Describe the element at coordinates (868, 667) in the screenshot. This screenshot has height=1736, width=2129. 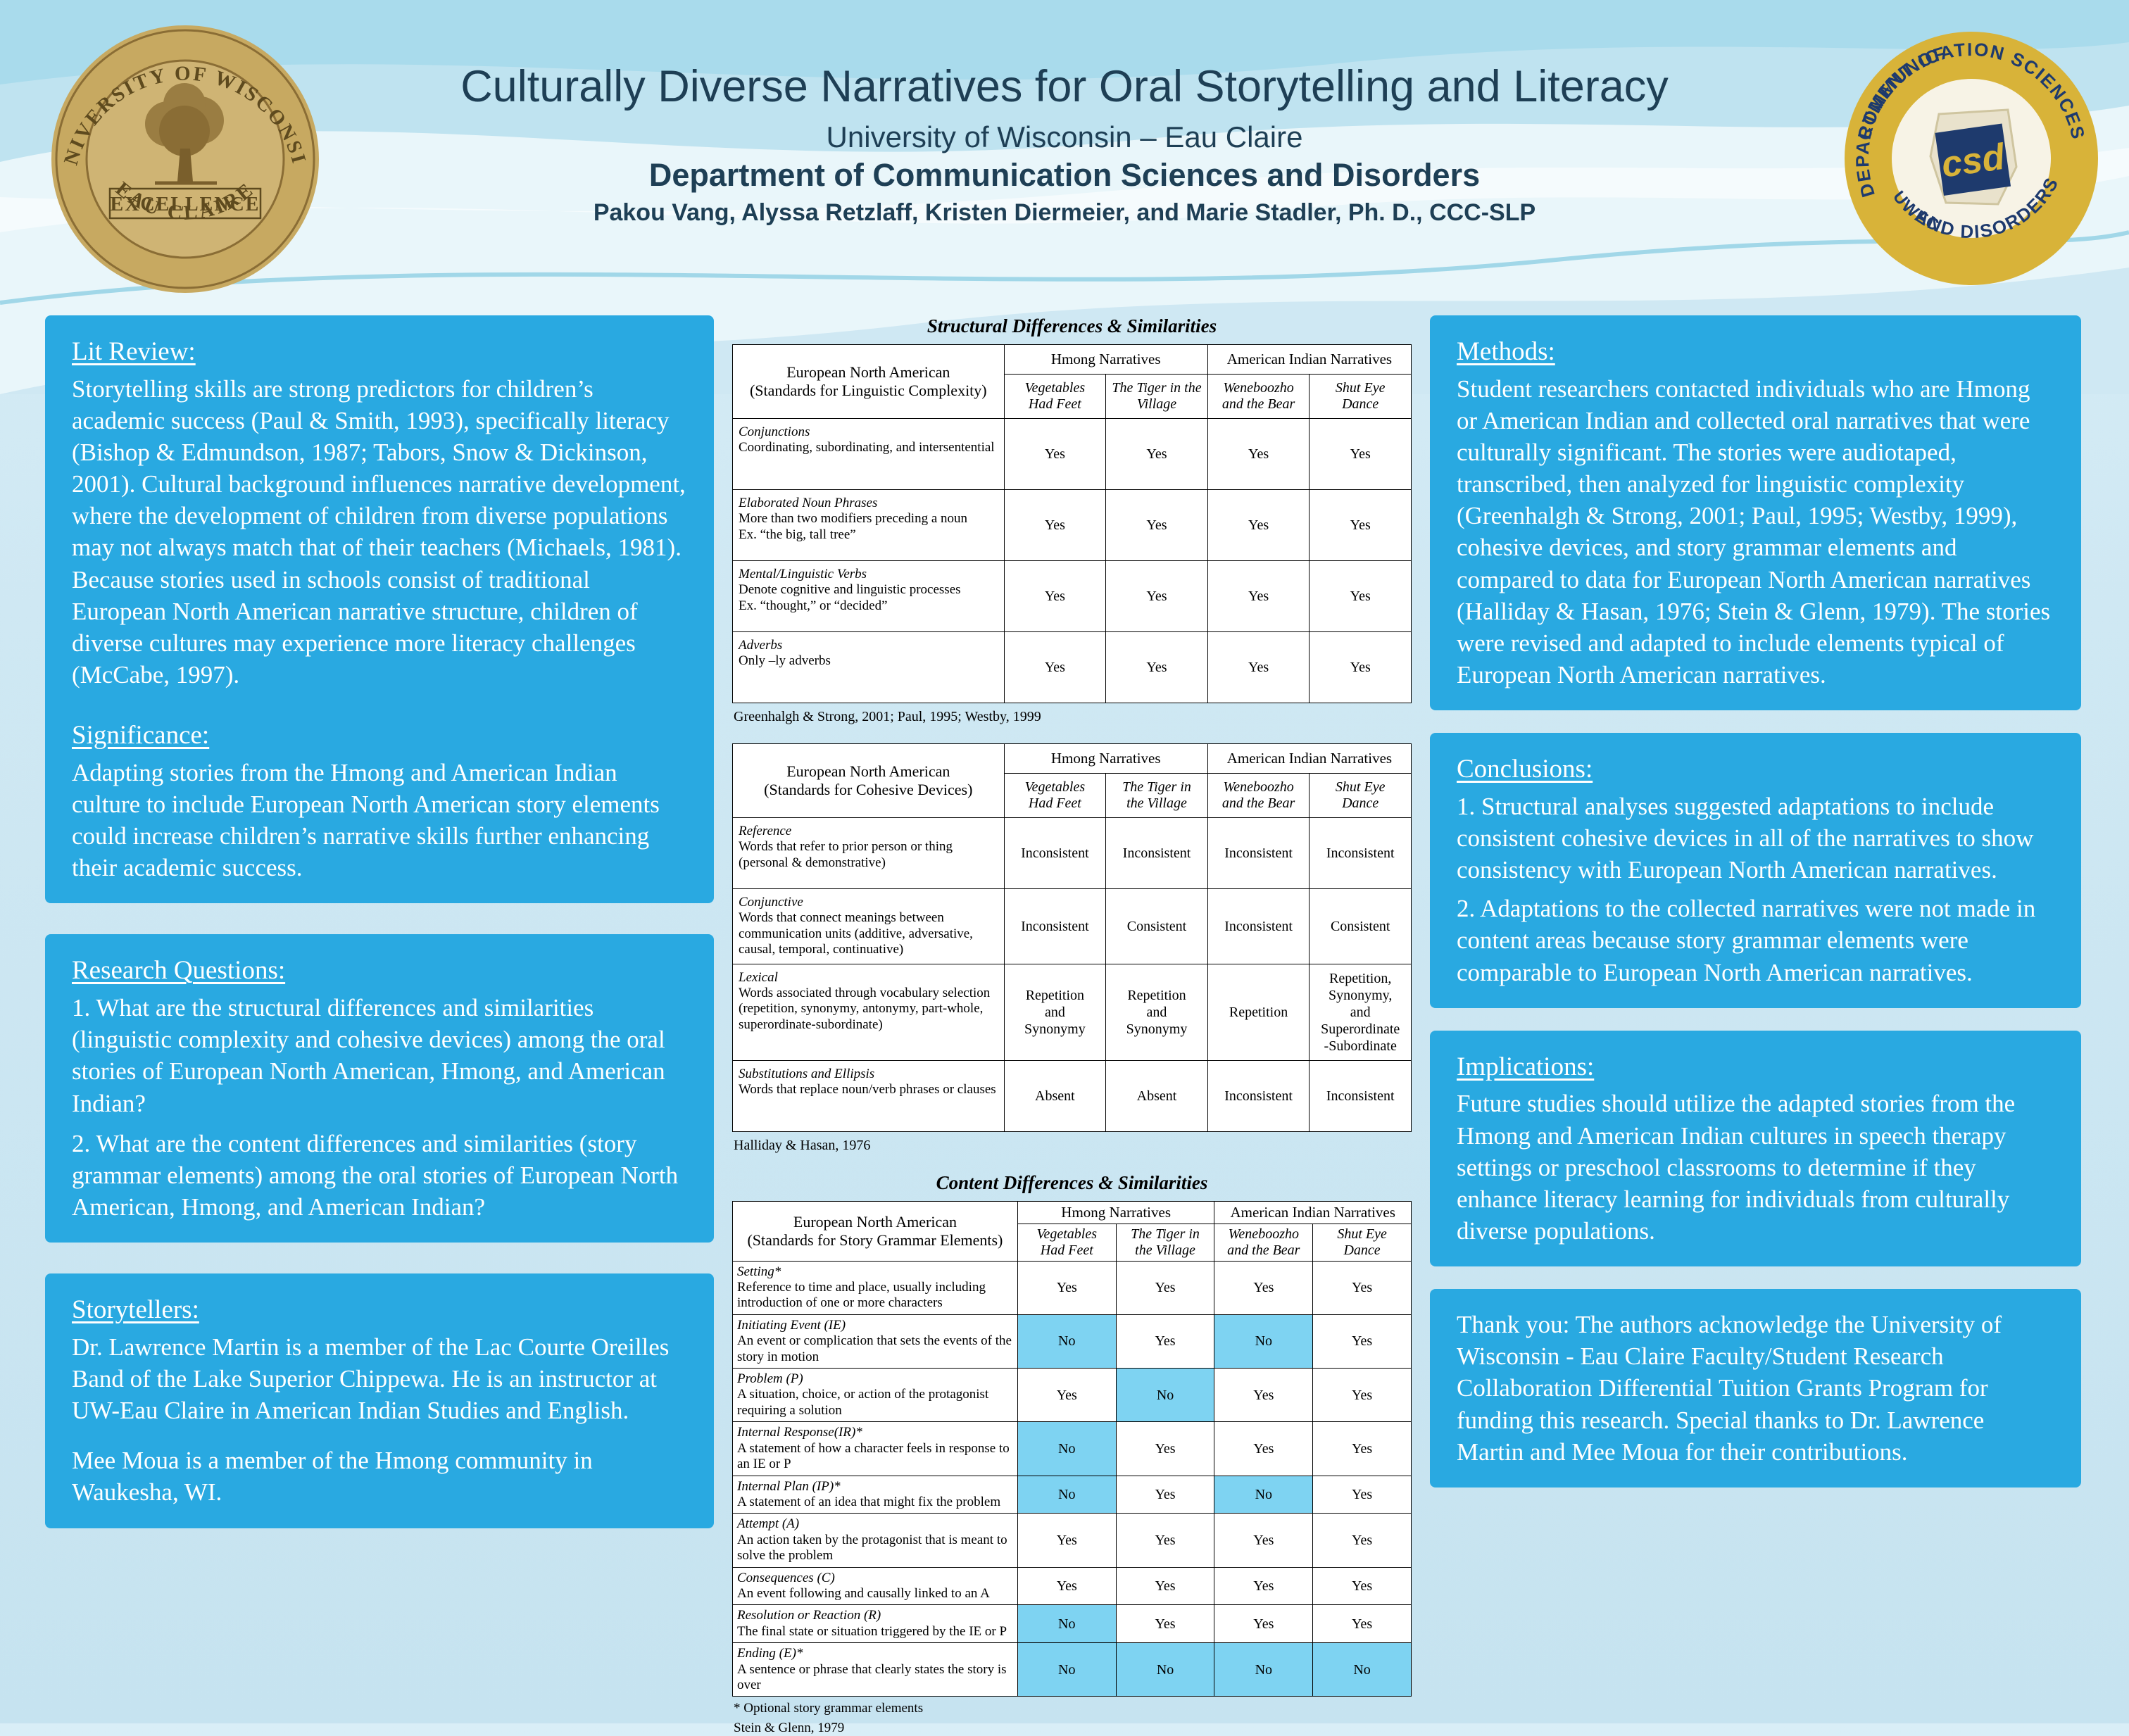
I see `element-cell: Adverbs Only –ly adverbs` at that location.